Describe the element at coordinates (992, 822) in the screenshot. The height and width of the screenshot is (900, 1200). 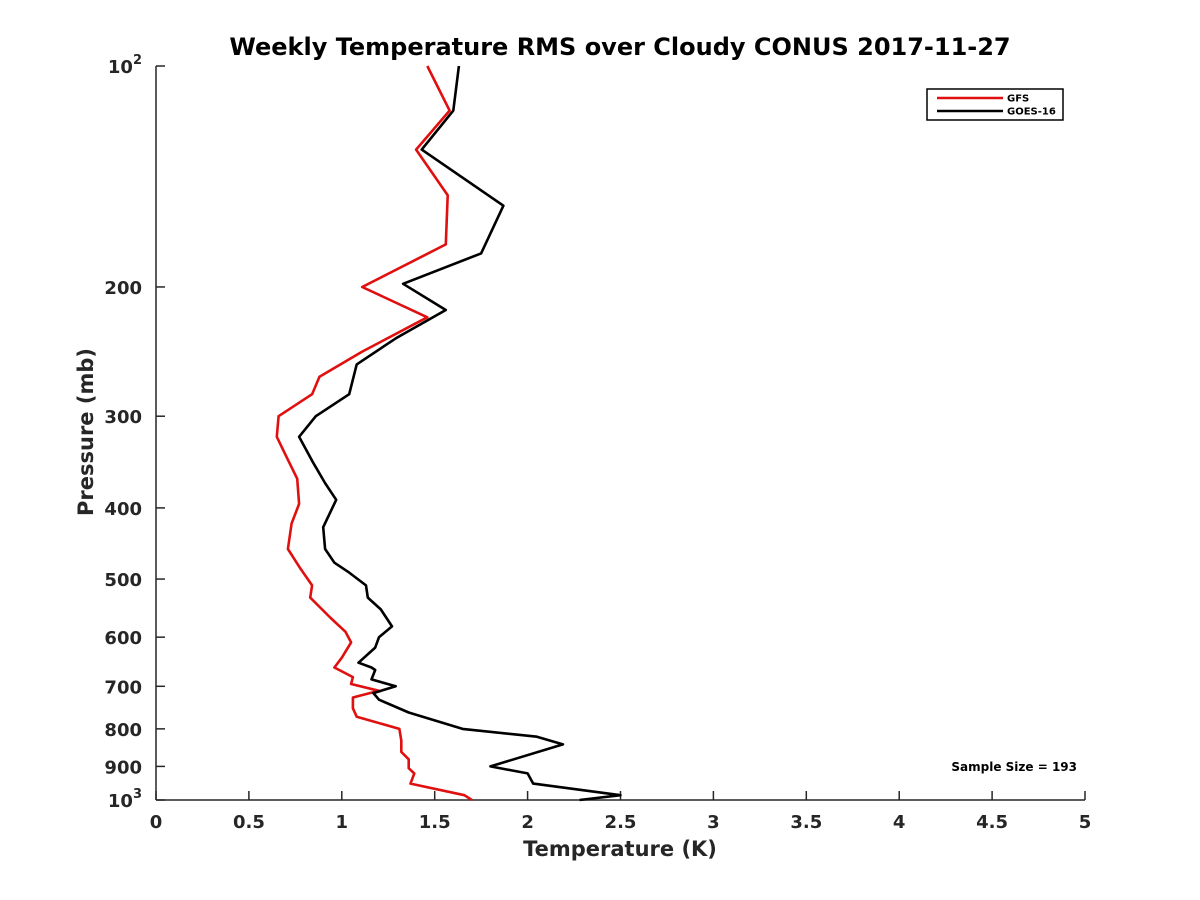
I see `x-tick-label: 4.5` at that location.